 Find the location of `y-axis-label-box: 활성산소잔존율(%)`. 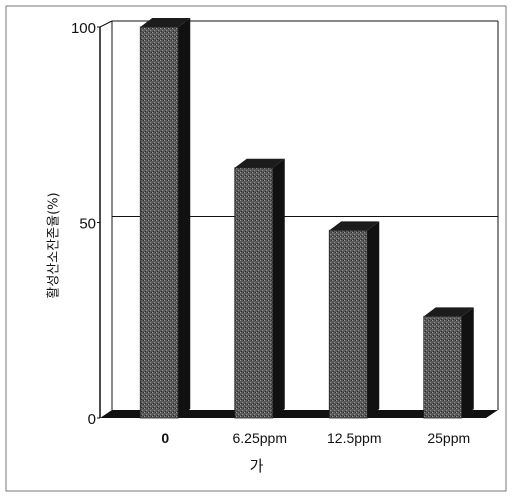

y-axis-label-box: 활성산소잔존율(%) is located at coordinates (52, 245).